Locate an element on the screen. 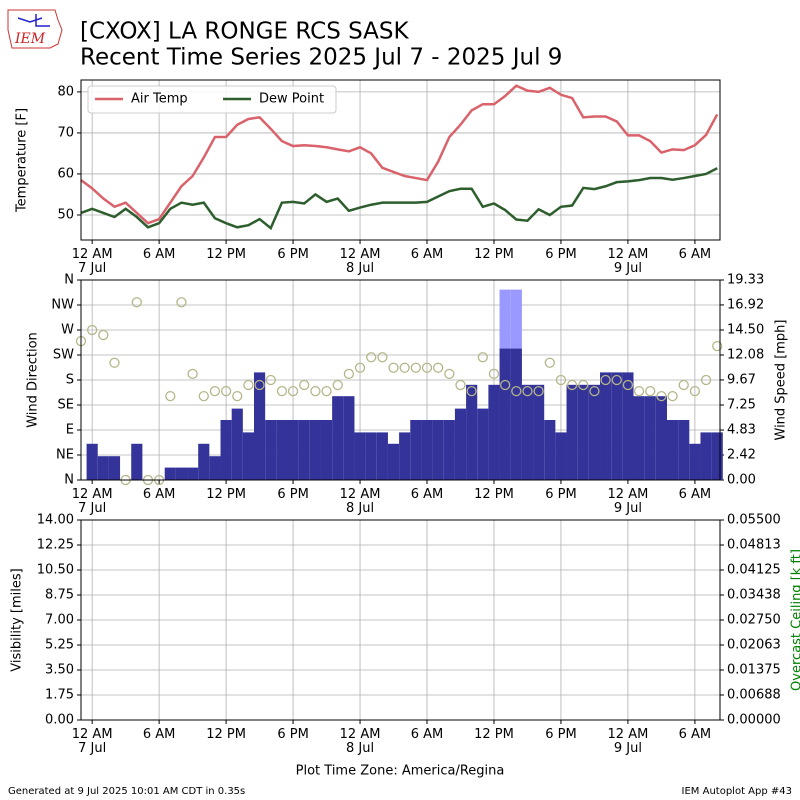  y2-tick-label: 0.00000 is located at coordinates (754, 720).